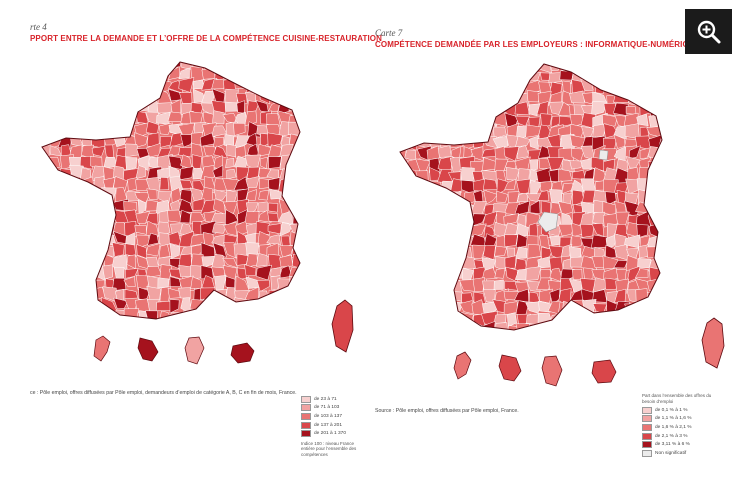  I want to click on right-legend-label: de 1,1 % à 1,6 %, so click(673, 419).